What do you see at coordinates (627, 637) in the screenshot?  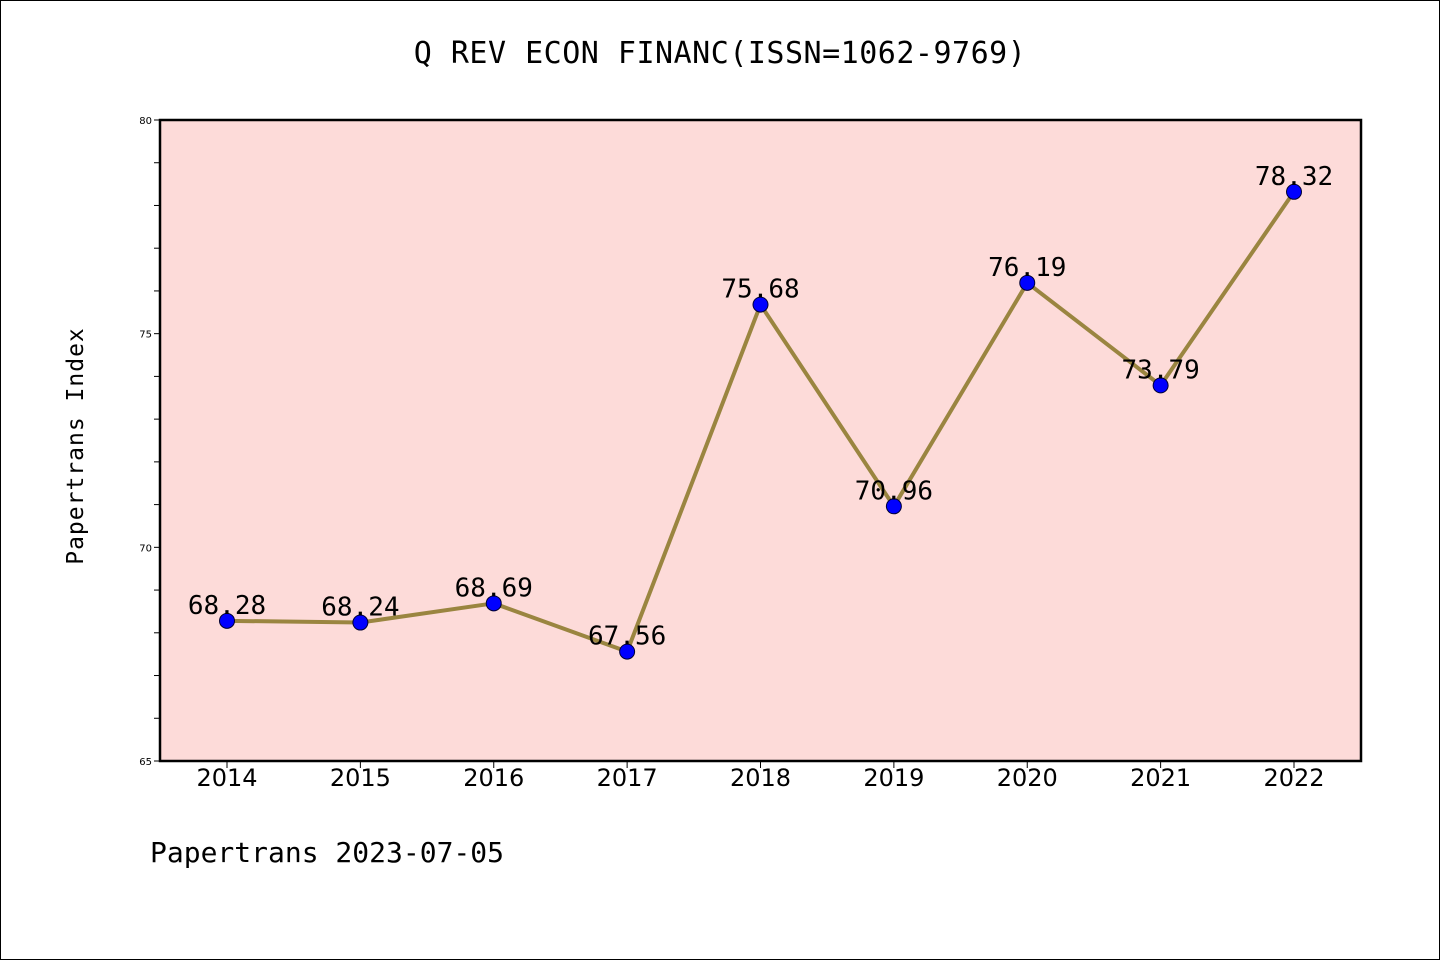 I see `data-label: 67.56` at bounding box center [627, 637].